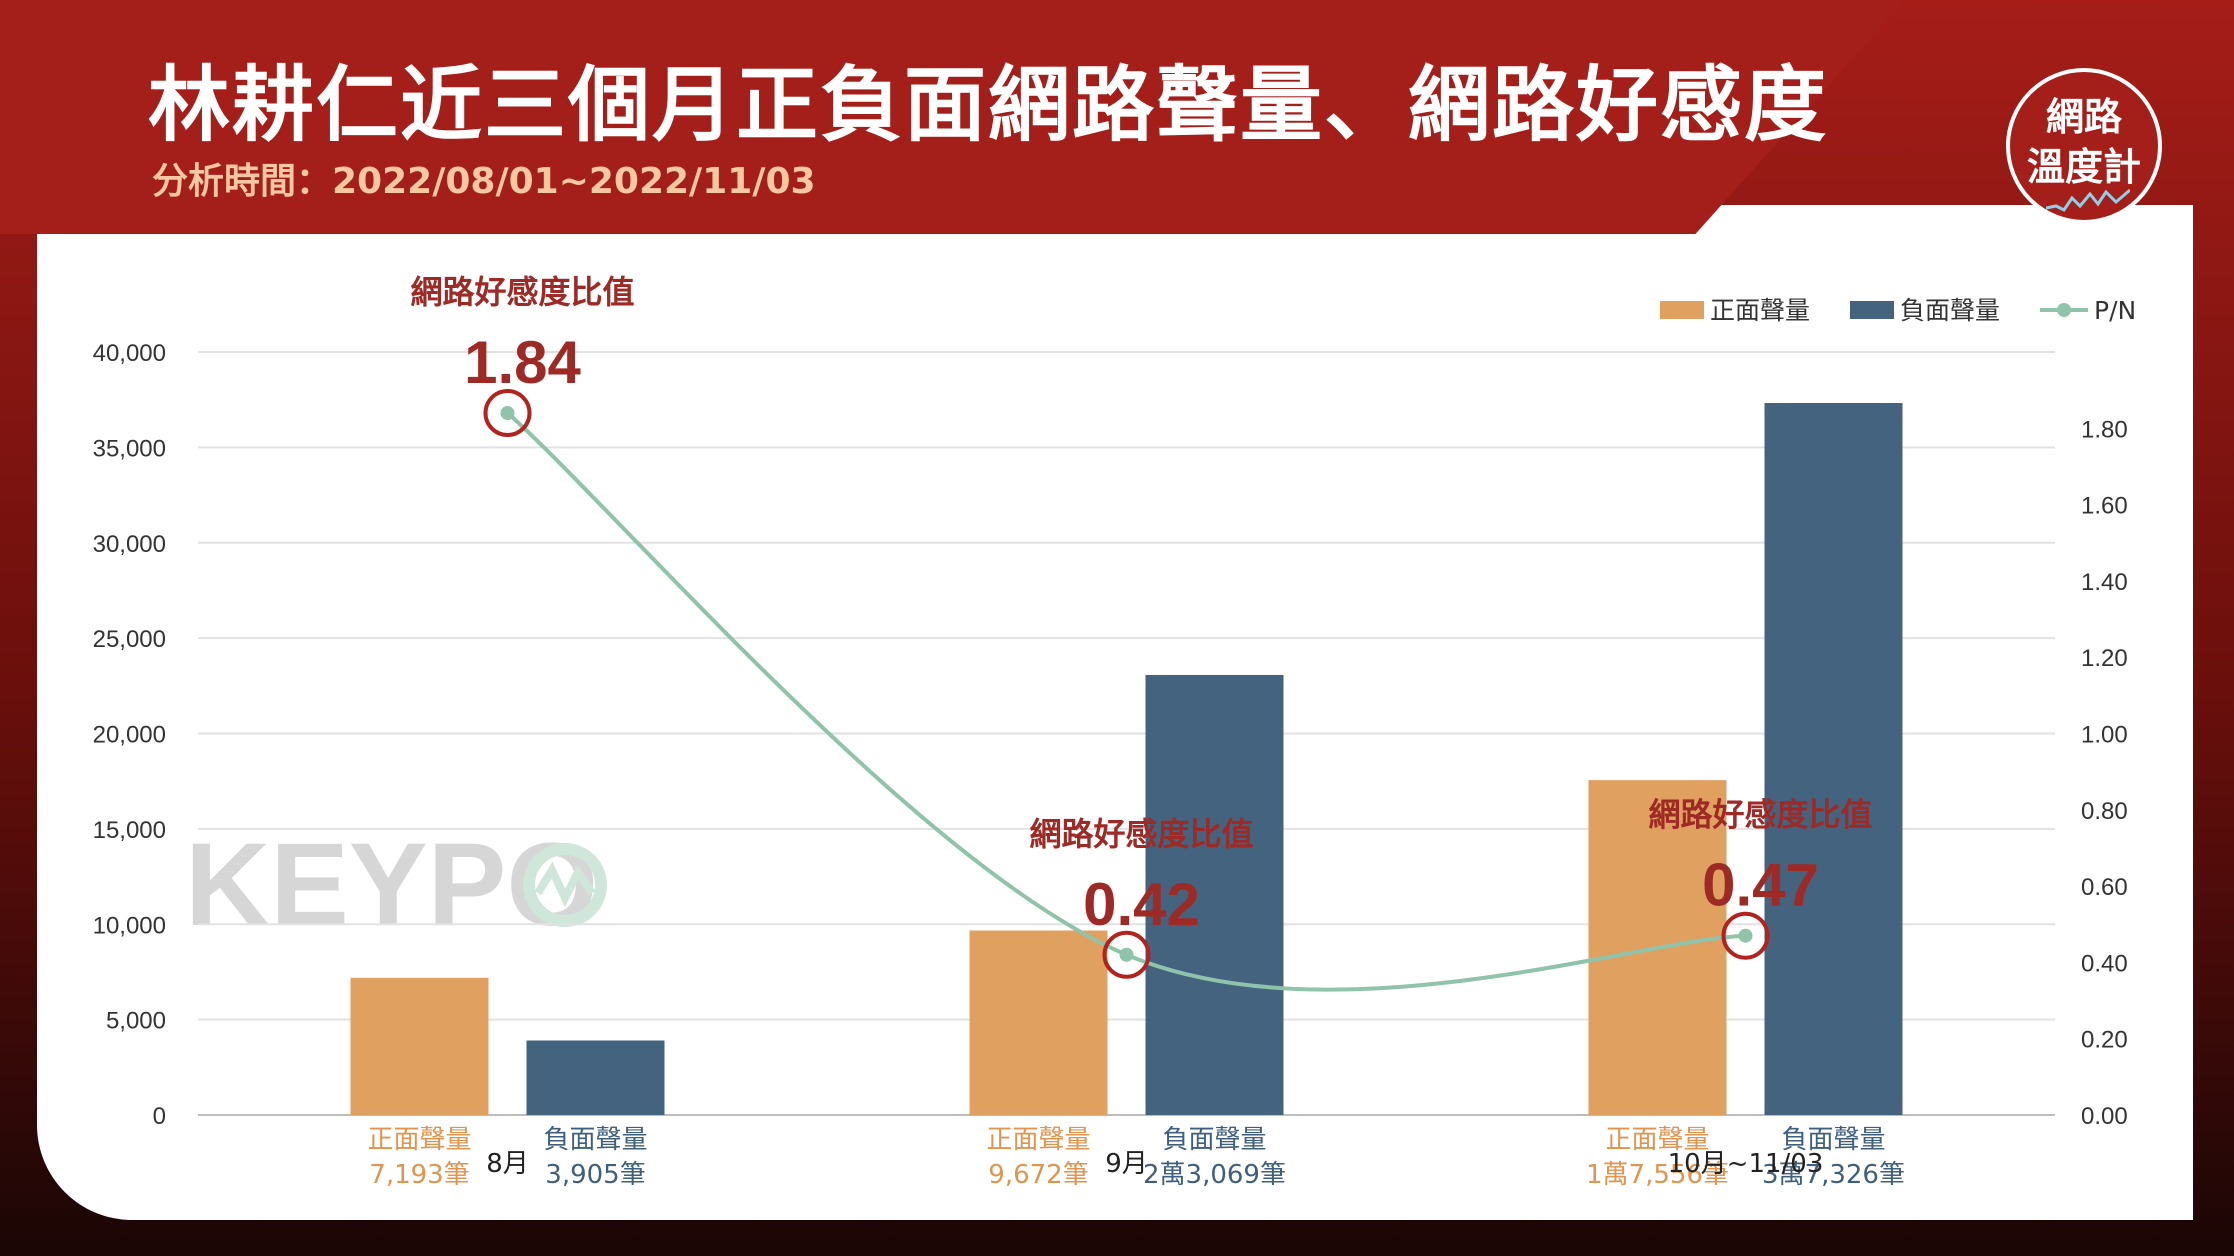  Describe the element at coordinates (129, 448) in the screenshot. I see `left-tick-label: 35,000` at that location.